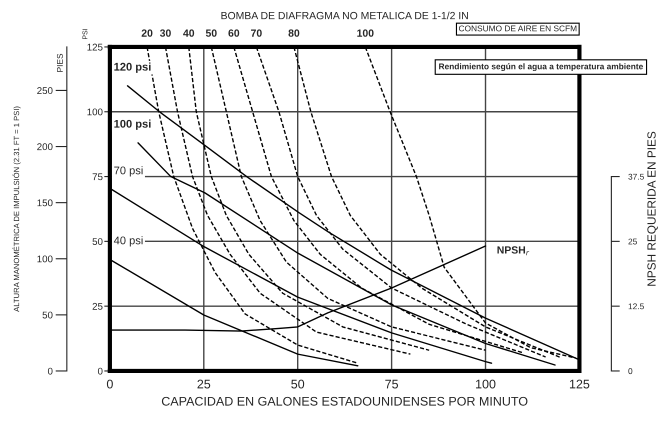  Describe the element at coordinates (391, 384) in the screenshot. I see `x-tick-label: 75` at that location.